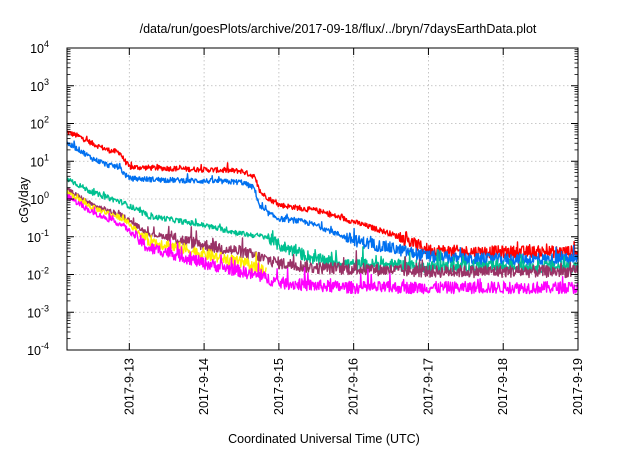 The height and width of the screenshot is (453, 640). Describe the element at coordinates (204, 386) in the screenshot. I see `x-tick-label: 2017-9-14` at that location.